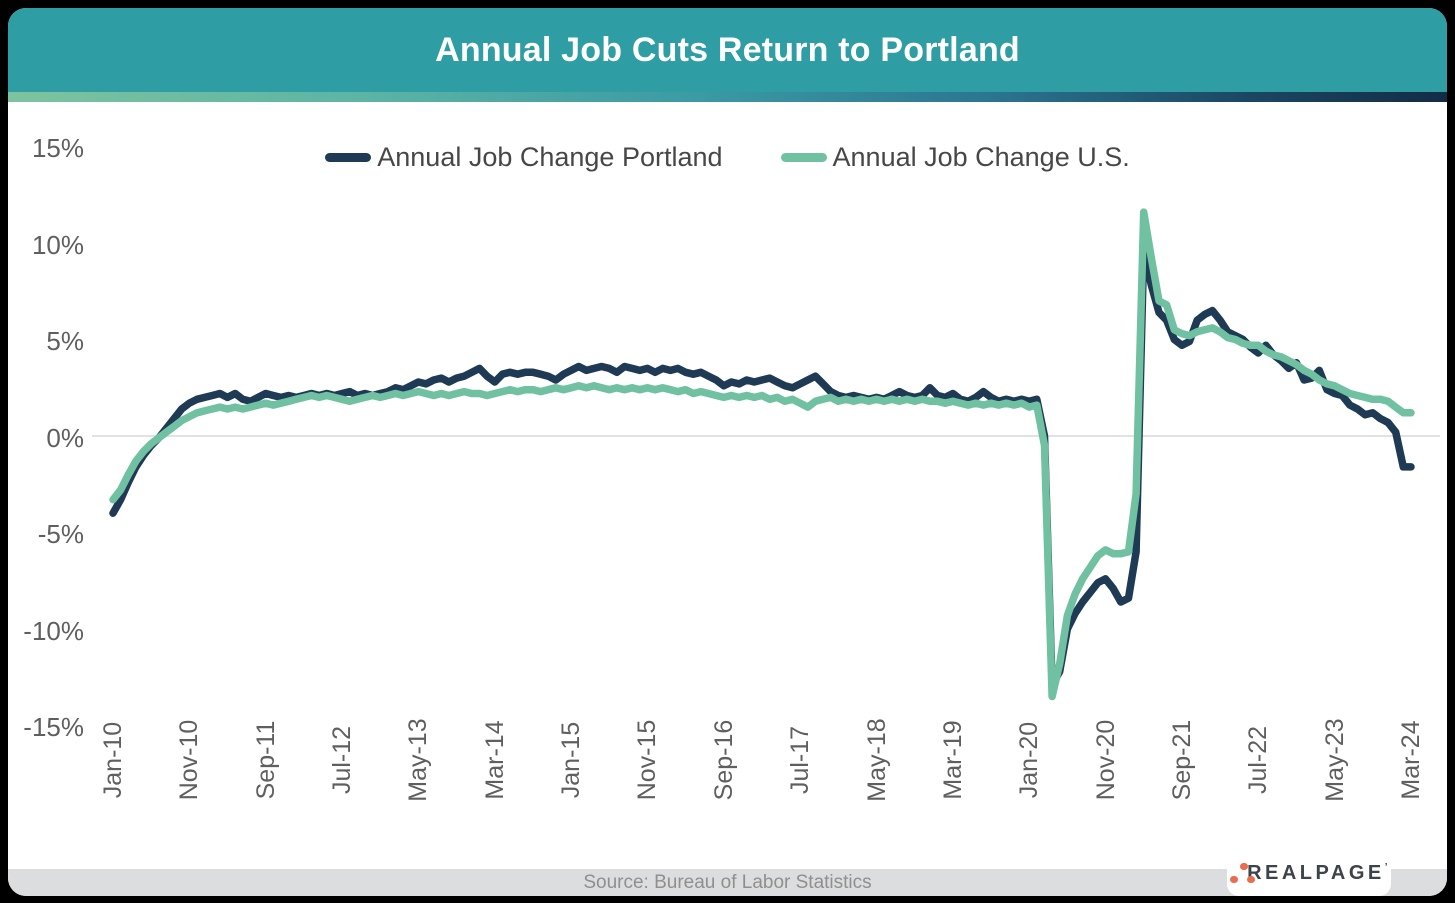 Image resolution: width=1455 pixels, height=903 pixels. I want to click on y-axis-tick: -5%, so click(60, 534).